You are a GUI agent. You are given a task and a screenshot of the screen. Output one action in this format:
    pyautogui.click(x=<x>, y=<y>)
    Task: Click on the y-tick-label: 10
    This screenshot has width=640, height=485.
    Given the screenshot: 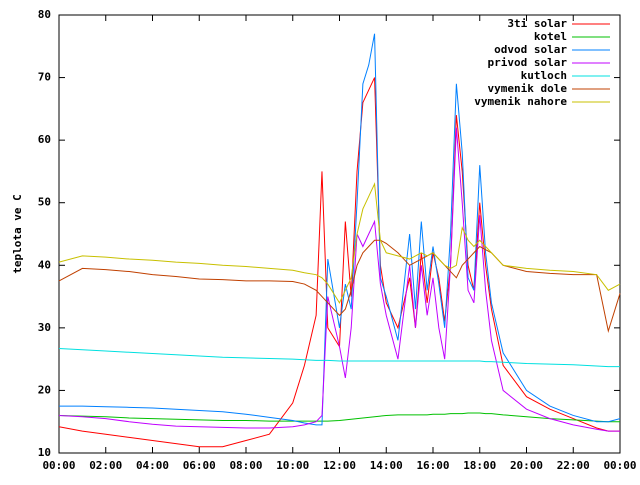 What is the action you would take?
    pyautogui.click(x=44, y=452)
    